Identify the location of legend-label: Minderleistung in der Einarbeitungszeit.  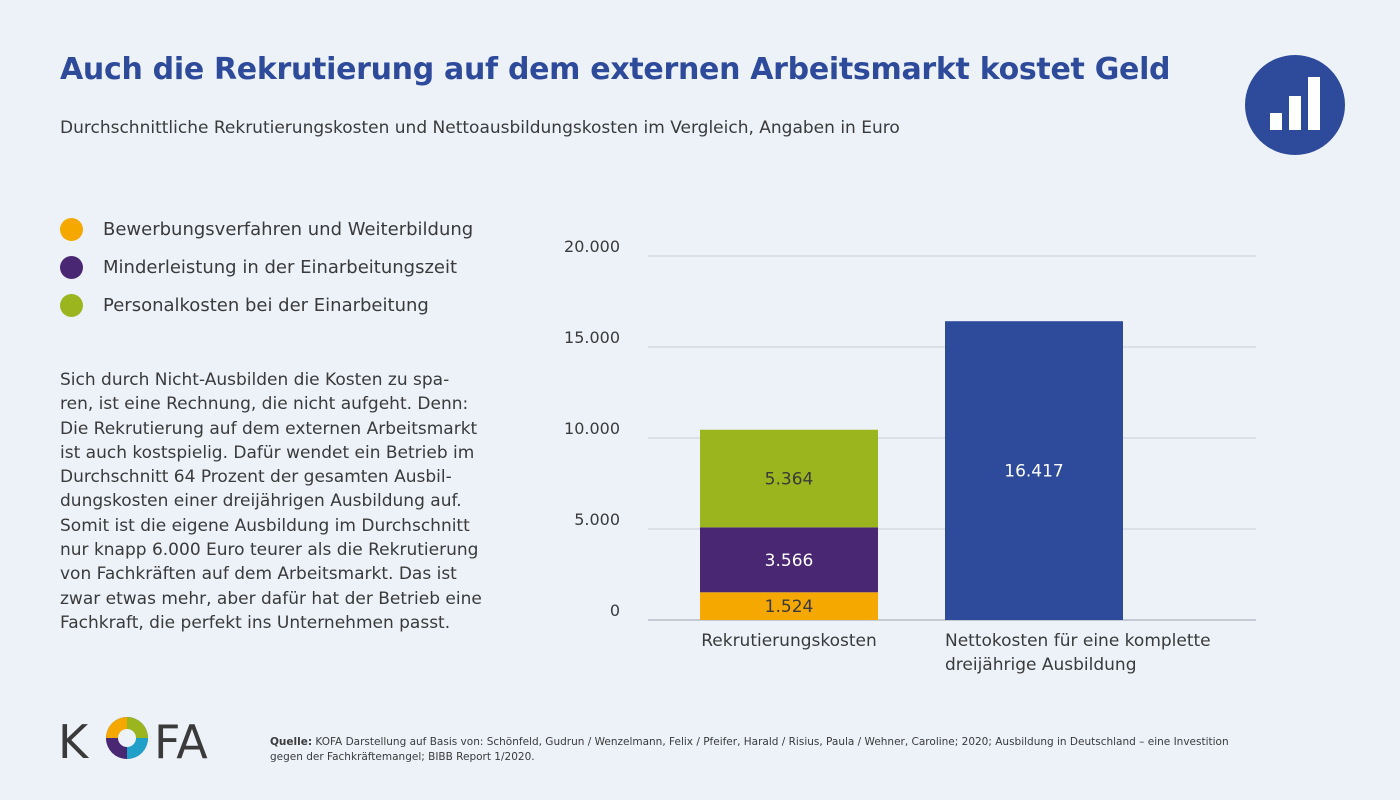
(280, 267).